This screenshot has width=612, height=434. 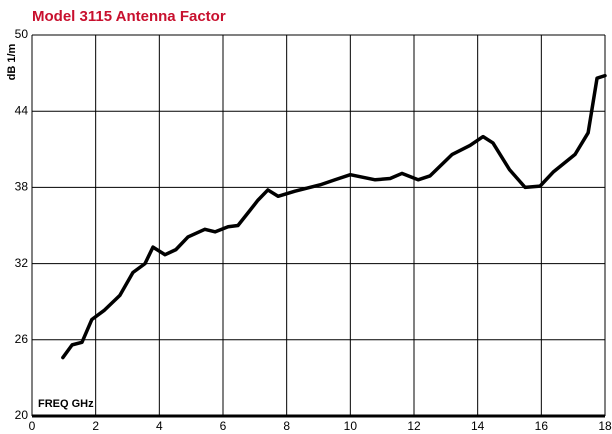 What do you see at coordinates (12, 61) in the screenshot?
I see `y-axis-label: dB 1/m` at bounding box center [12, 61].